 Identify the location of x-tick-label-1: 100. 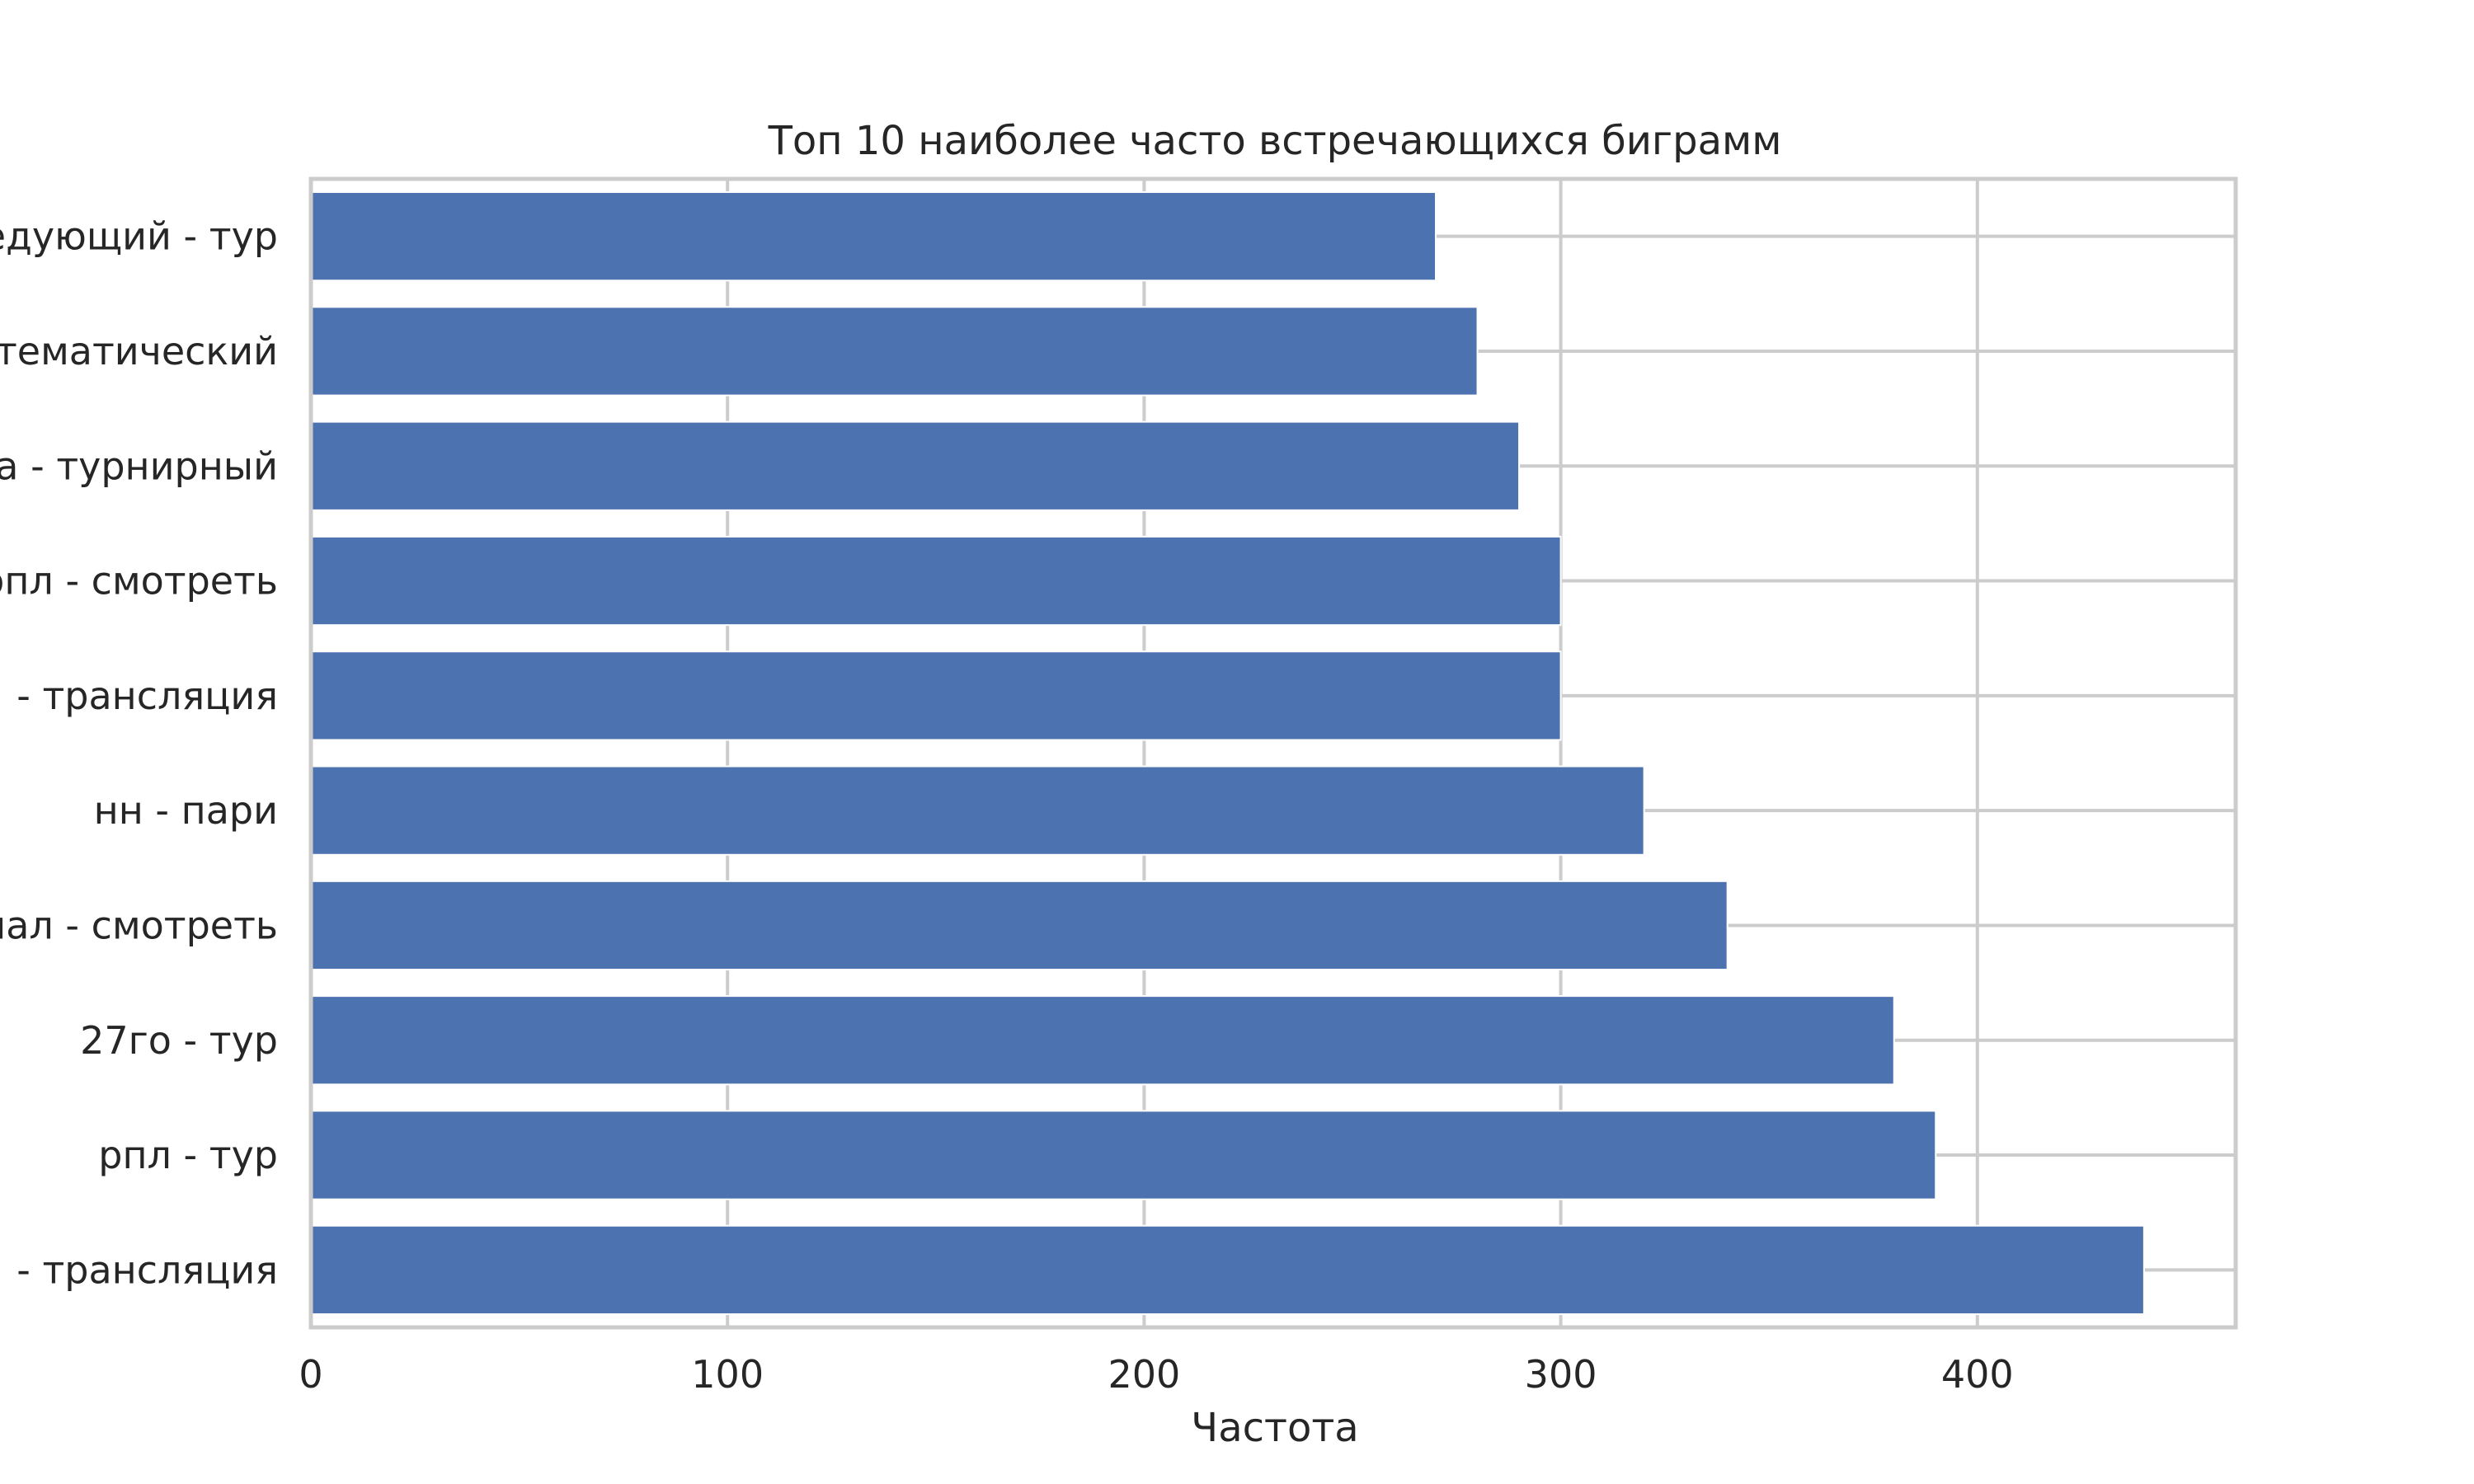
(727, 1374).